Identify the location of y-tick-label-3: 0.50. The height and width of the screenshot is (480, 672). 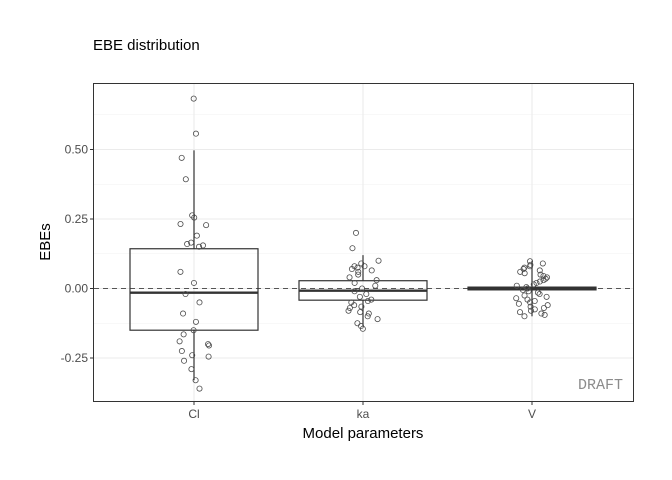
(77, 150).